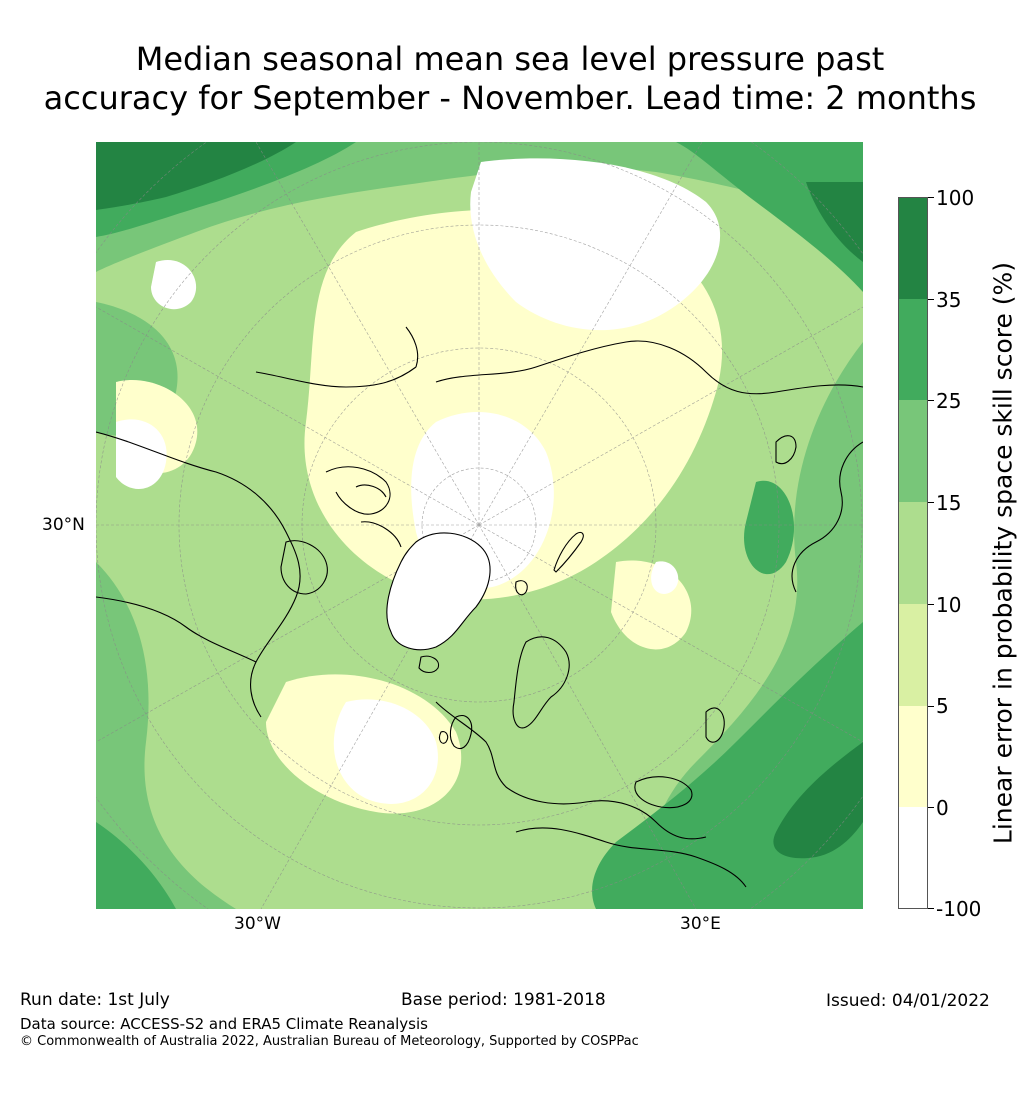 The image size is (1020, 1095). Describe the element at coordinates (521, 588) in the screenshot. I see `svalbard-coast` at that location.